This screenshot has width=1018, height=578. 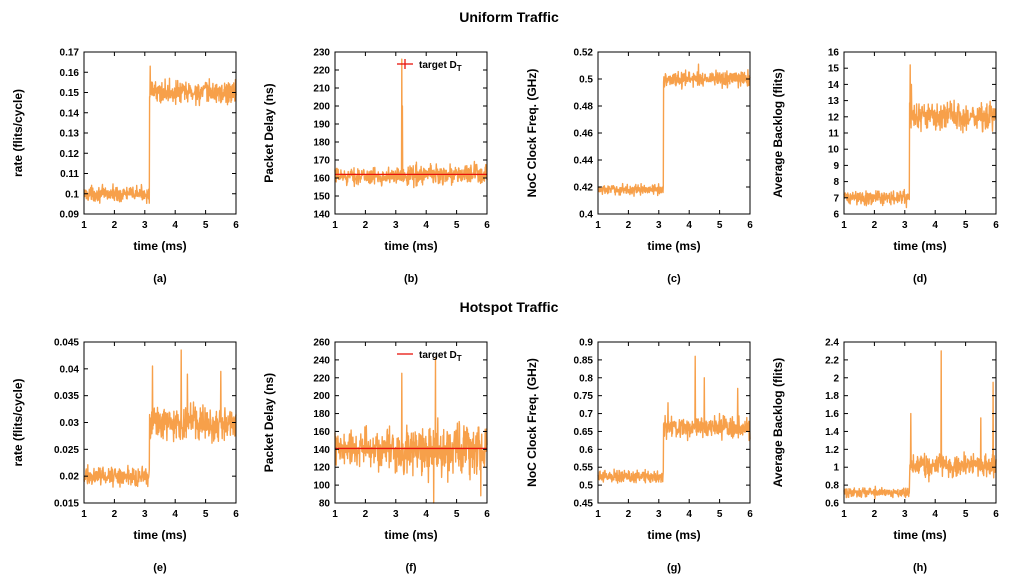 I want to click on panel-caption: (d), so click(x=920, y=279).